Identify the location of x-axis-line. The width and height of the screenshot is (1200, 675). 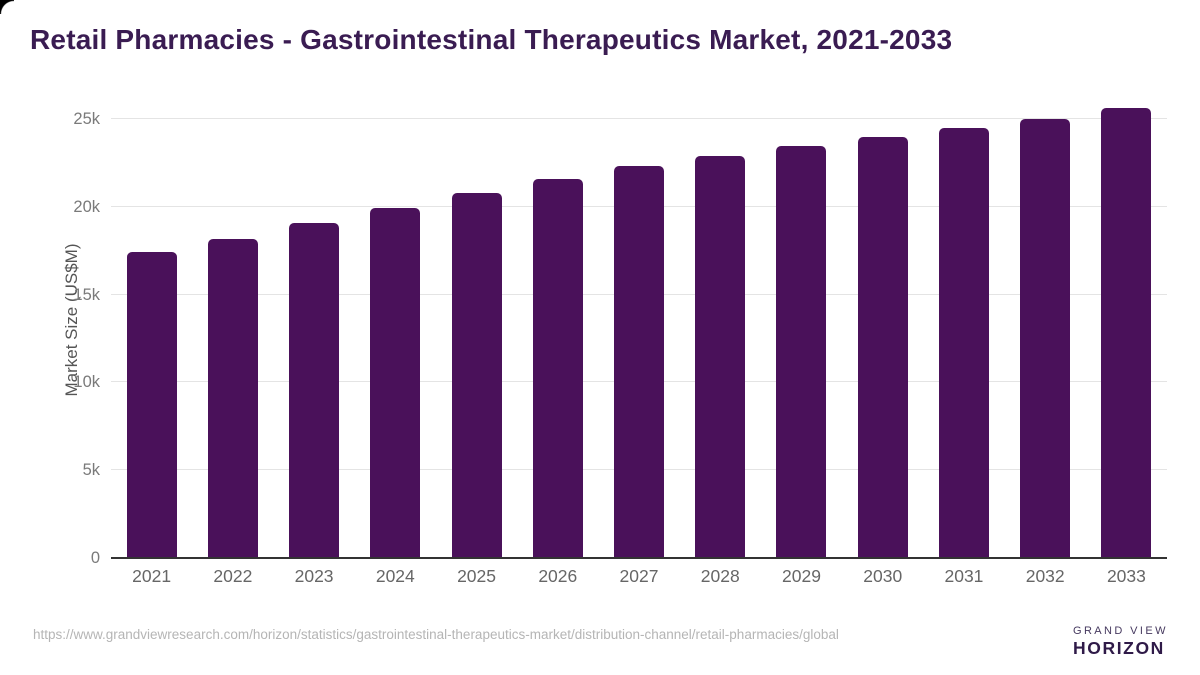
(639, 558).